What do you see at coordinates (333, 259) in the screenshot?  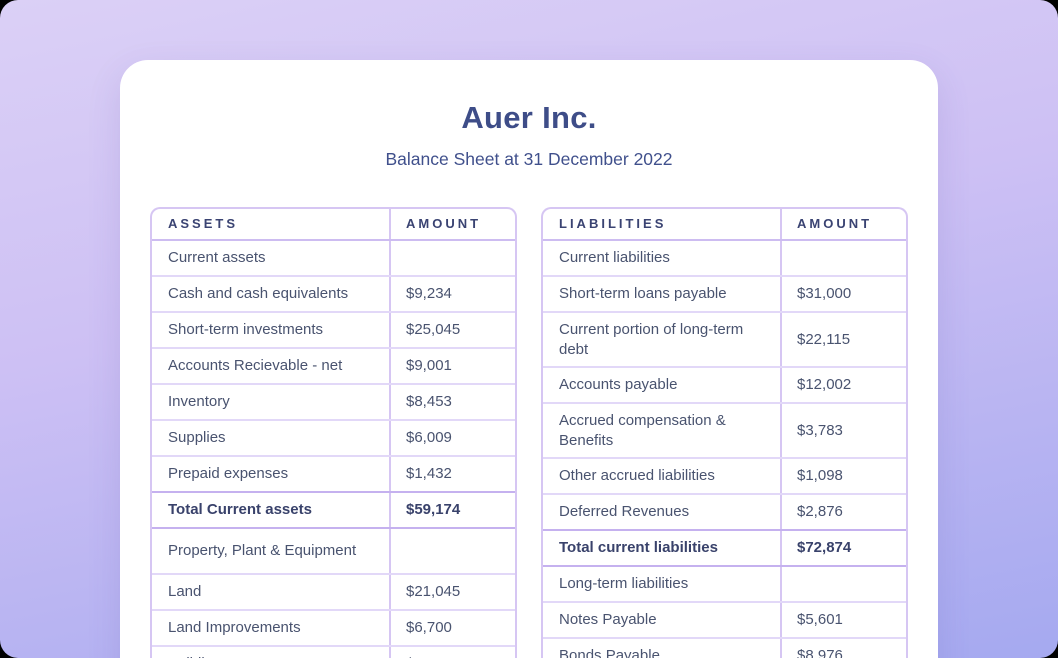 I see `table-row-section: Current assets` at bounding box center [333, 259].